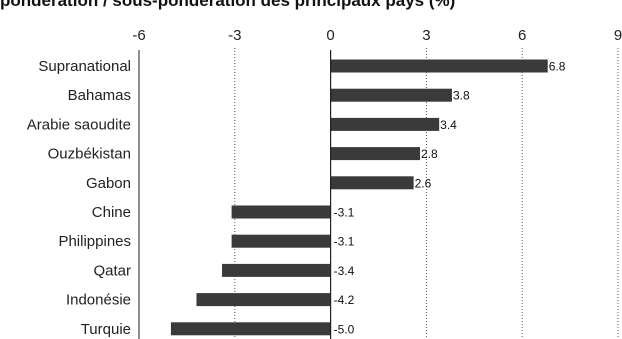  What do you see at coordinates (138, 35) in the screenshot?
I see `x-tick-label: -6` at bounding box center [138, 35].